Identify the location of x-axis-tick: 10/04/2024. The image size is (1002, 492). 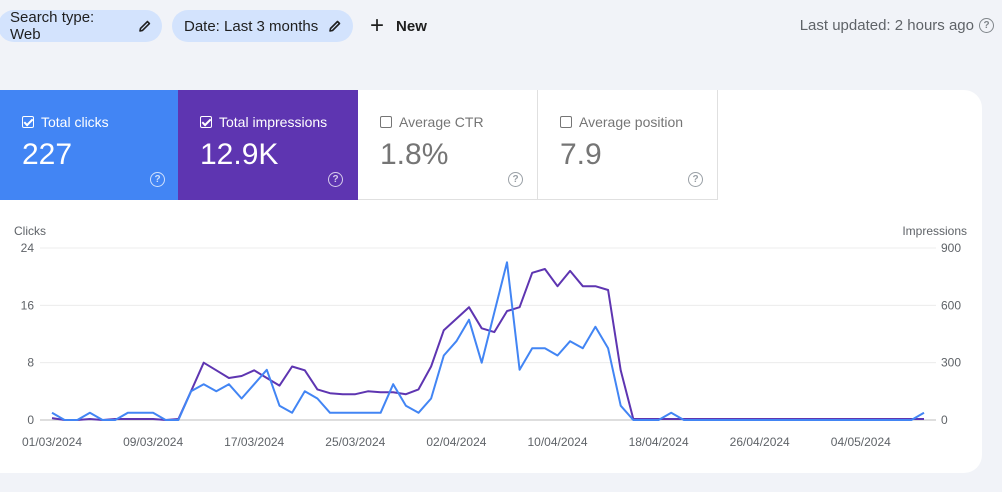
(557, 442).